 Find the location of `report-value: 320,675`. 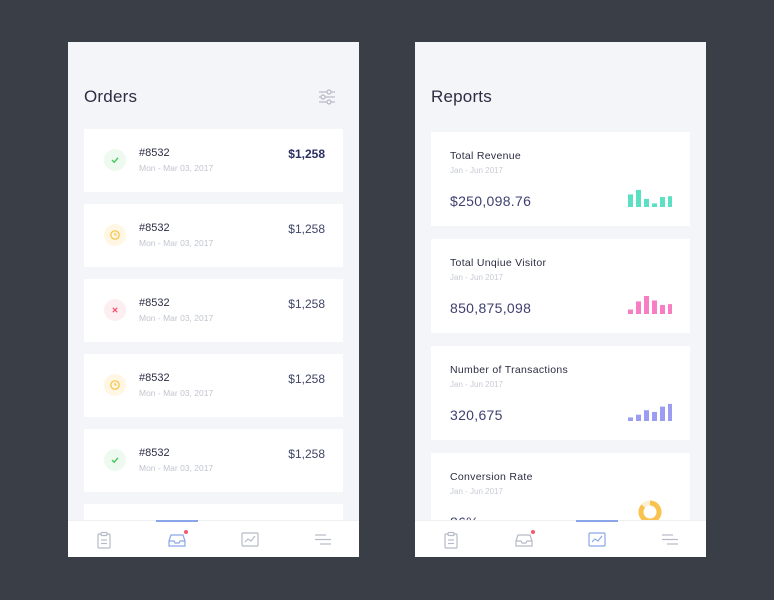

report-value: 320,675 is located at coordinates (476, 415).